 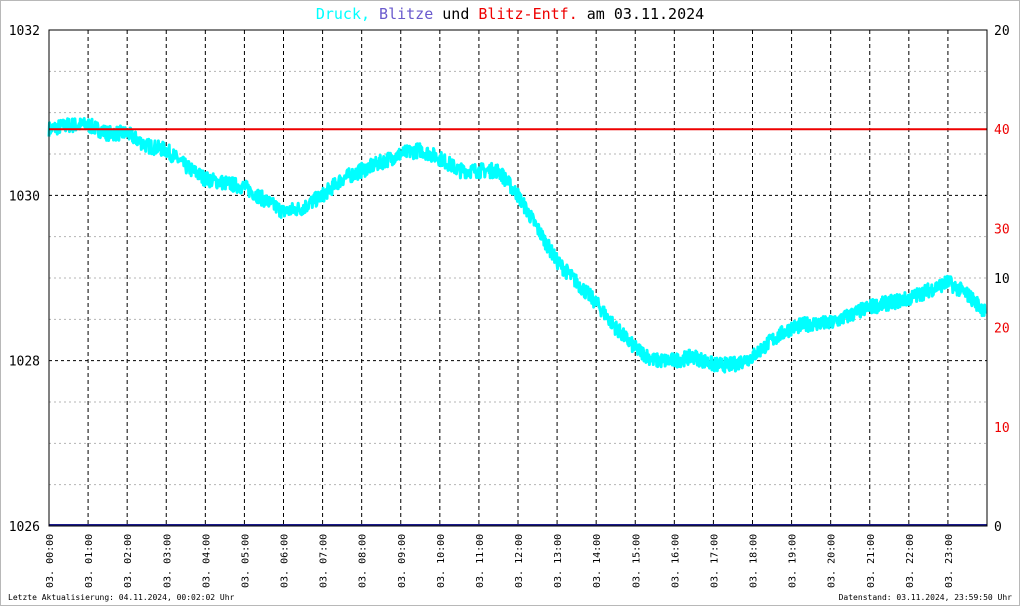 What do you see at coordinates (24, 196) in the screenshot?
I see `y-tick-label-left: 1030` at bounding box center [24, 196].